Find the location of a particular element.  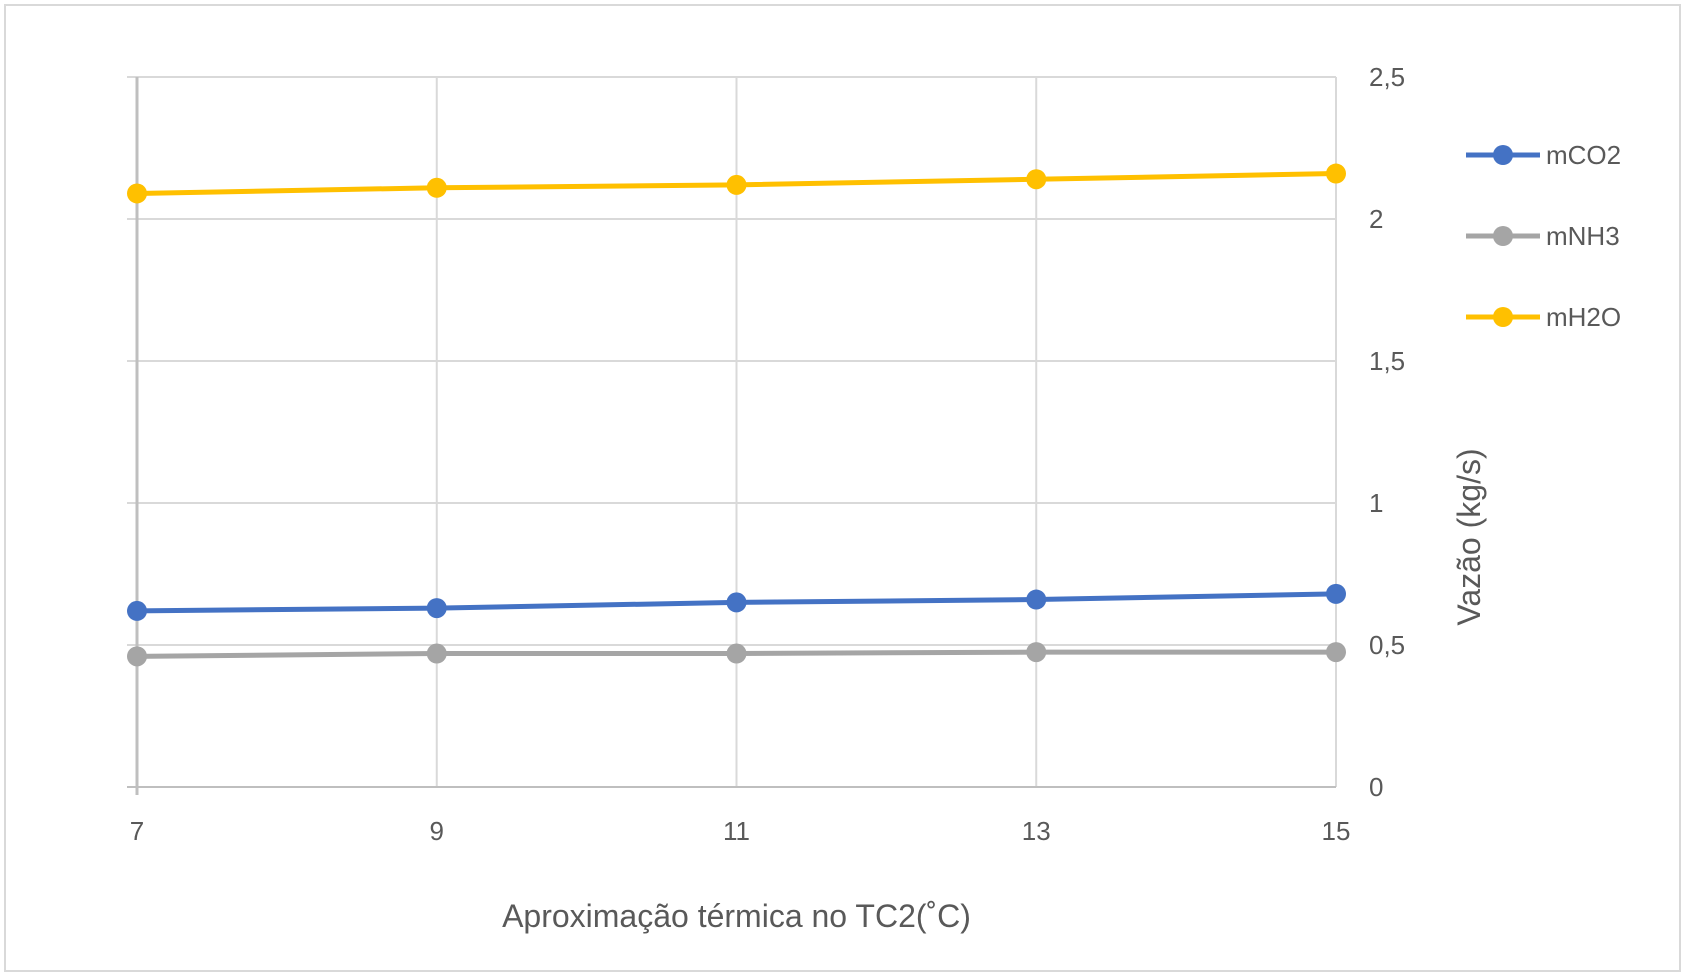

y-tick-label: 1,5 is located at coordinates (1387, 361).